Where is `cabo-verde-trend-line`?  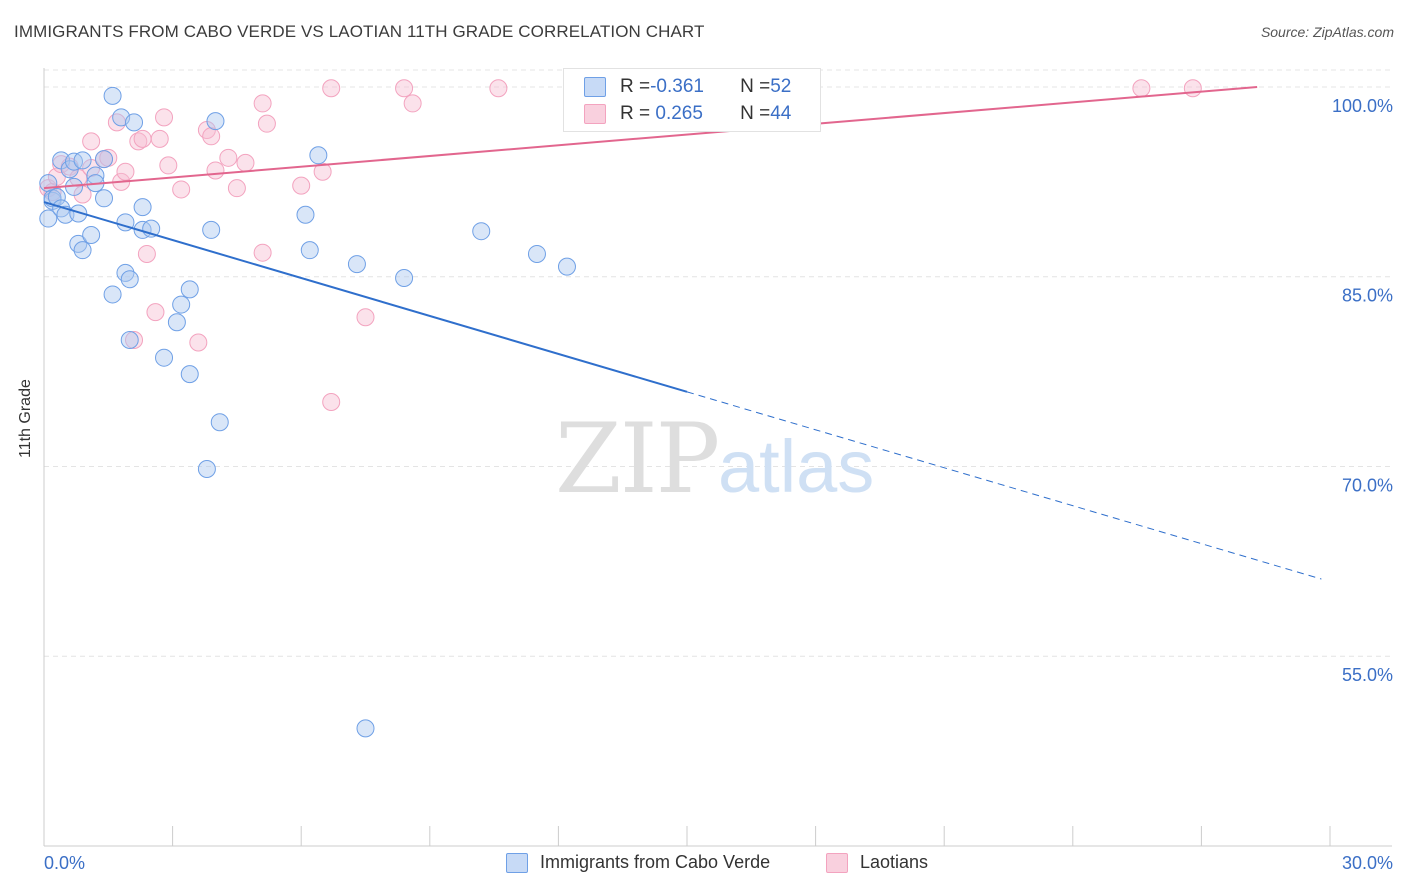
cabo-verde-trend-line is located at coordinates (365, 297).